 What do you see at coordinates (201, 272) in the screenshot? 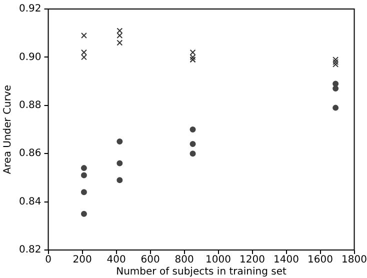
I see `x-axis-title: Number of subjects in training set` at bounding box center [201, 272].